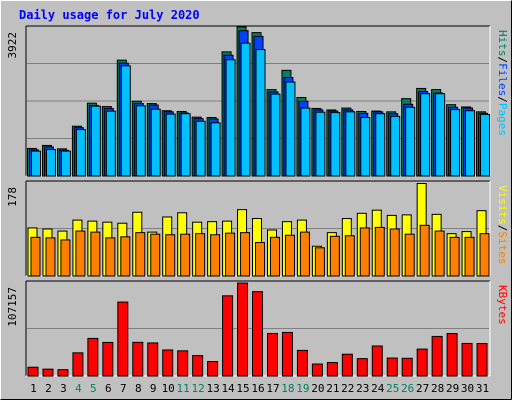 The width and height of the screenshot is (512, 400). Describe the element at coordinates (78, 364) in the screenshot. I see `kbytes-bar: 26700` at that location.